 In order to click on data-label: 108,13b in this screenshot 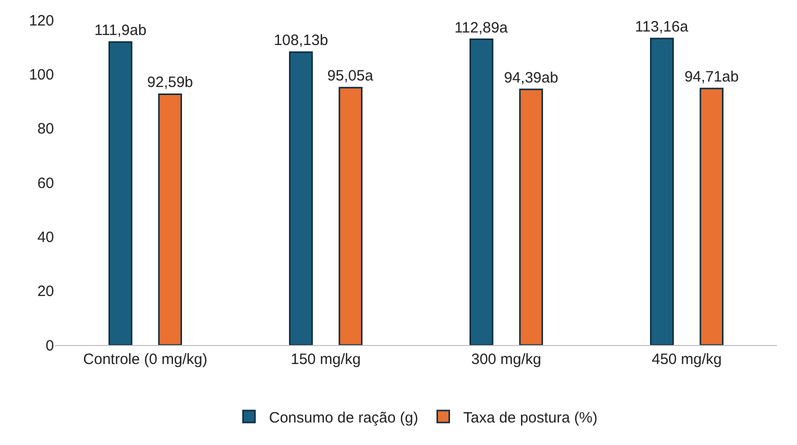, I will do `click(301, 41)`.